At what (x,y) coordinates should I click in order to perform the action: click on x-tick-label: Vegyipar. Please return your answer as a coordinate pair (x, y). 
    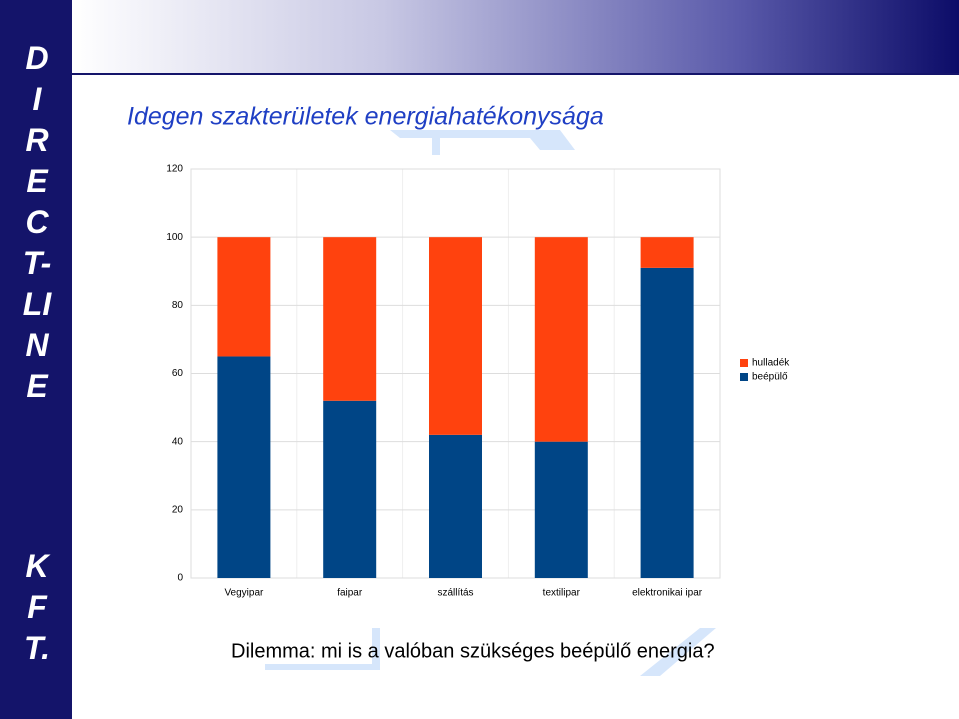
    Looking at the image, I should click on (244, 593).